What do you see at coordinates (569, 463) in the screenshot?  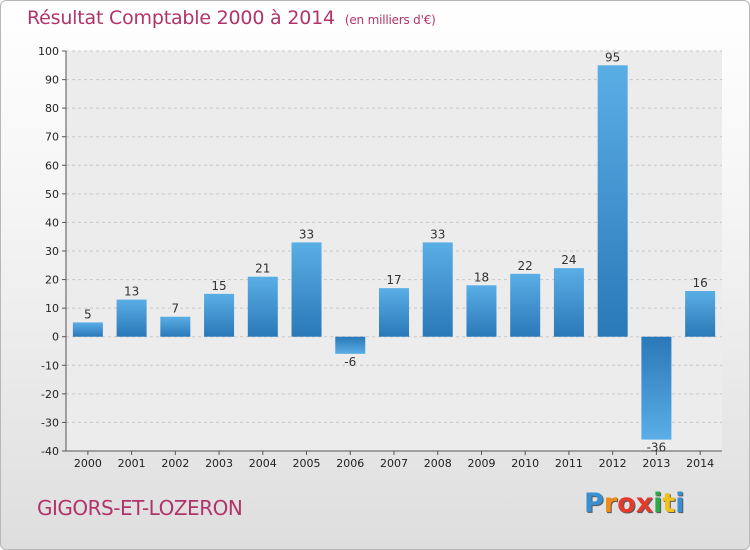 I see `x-tick-label: 2011` at bounding box center [569, 463].